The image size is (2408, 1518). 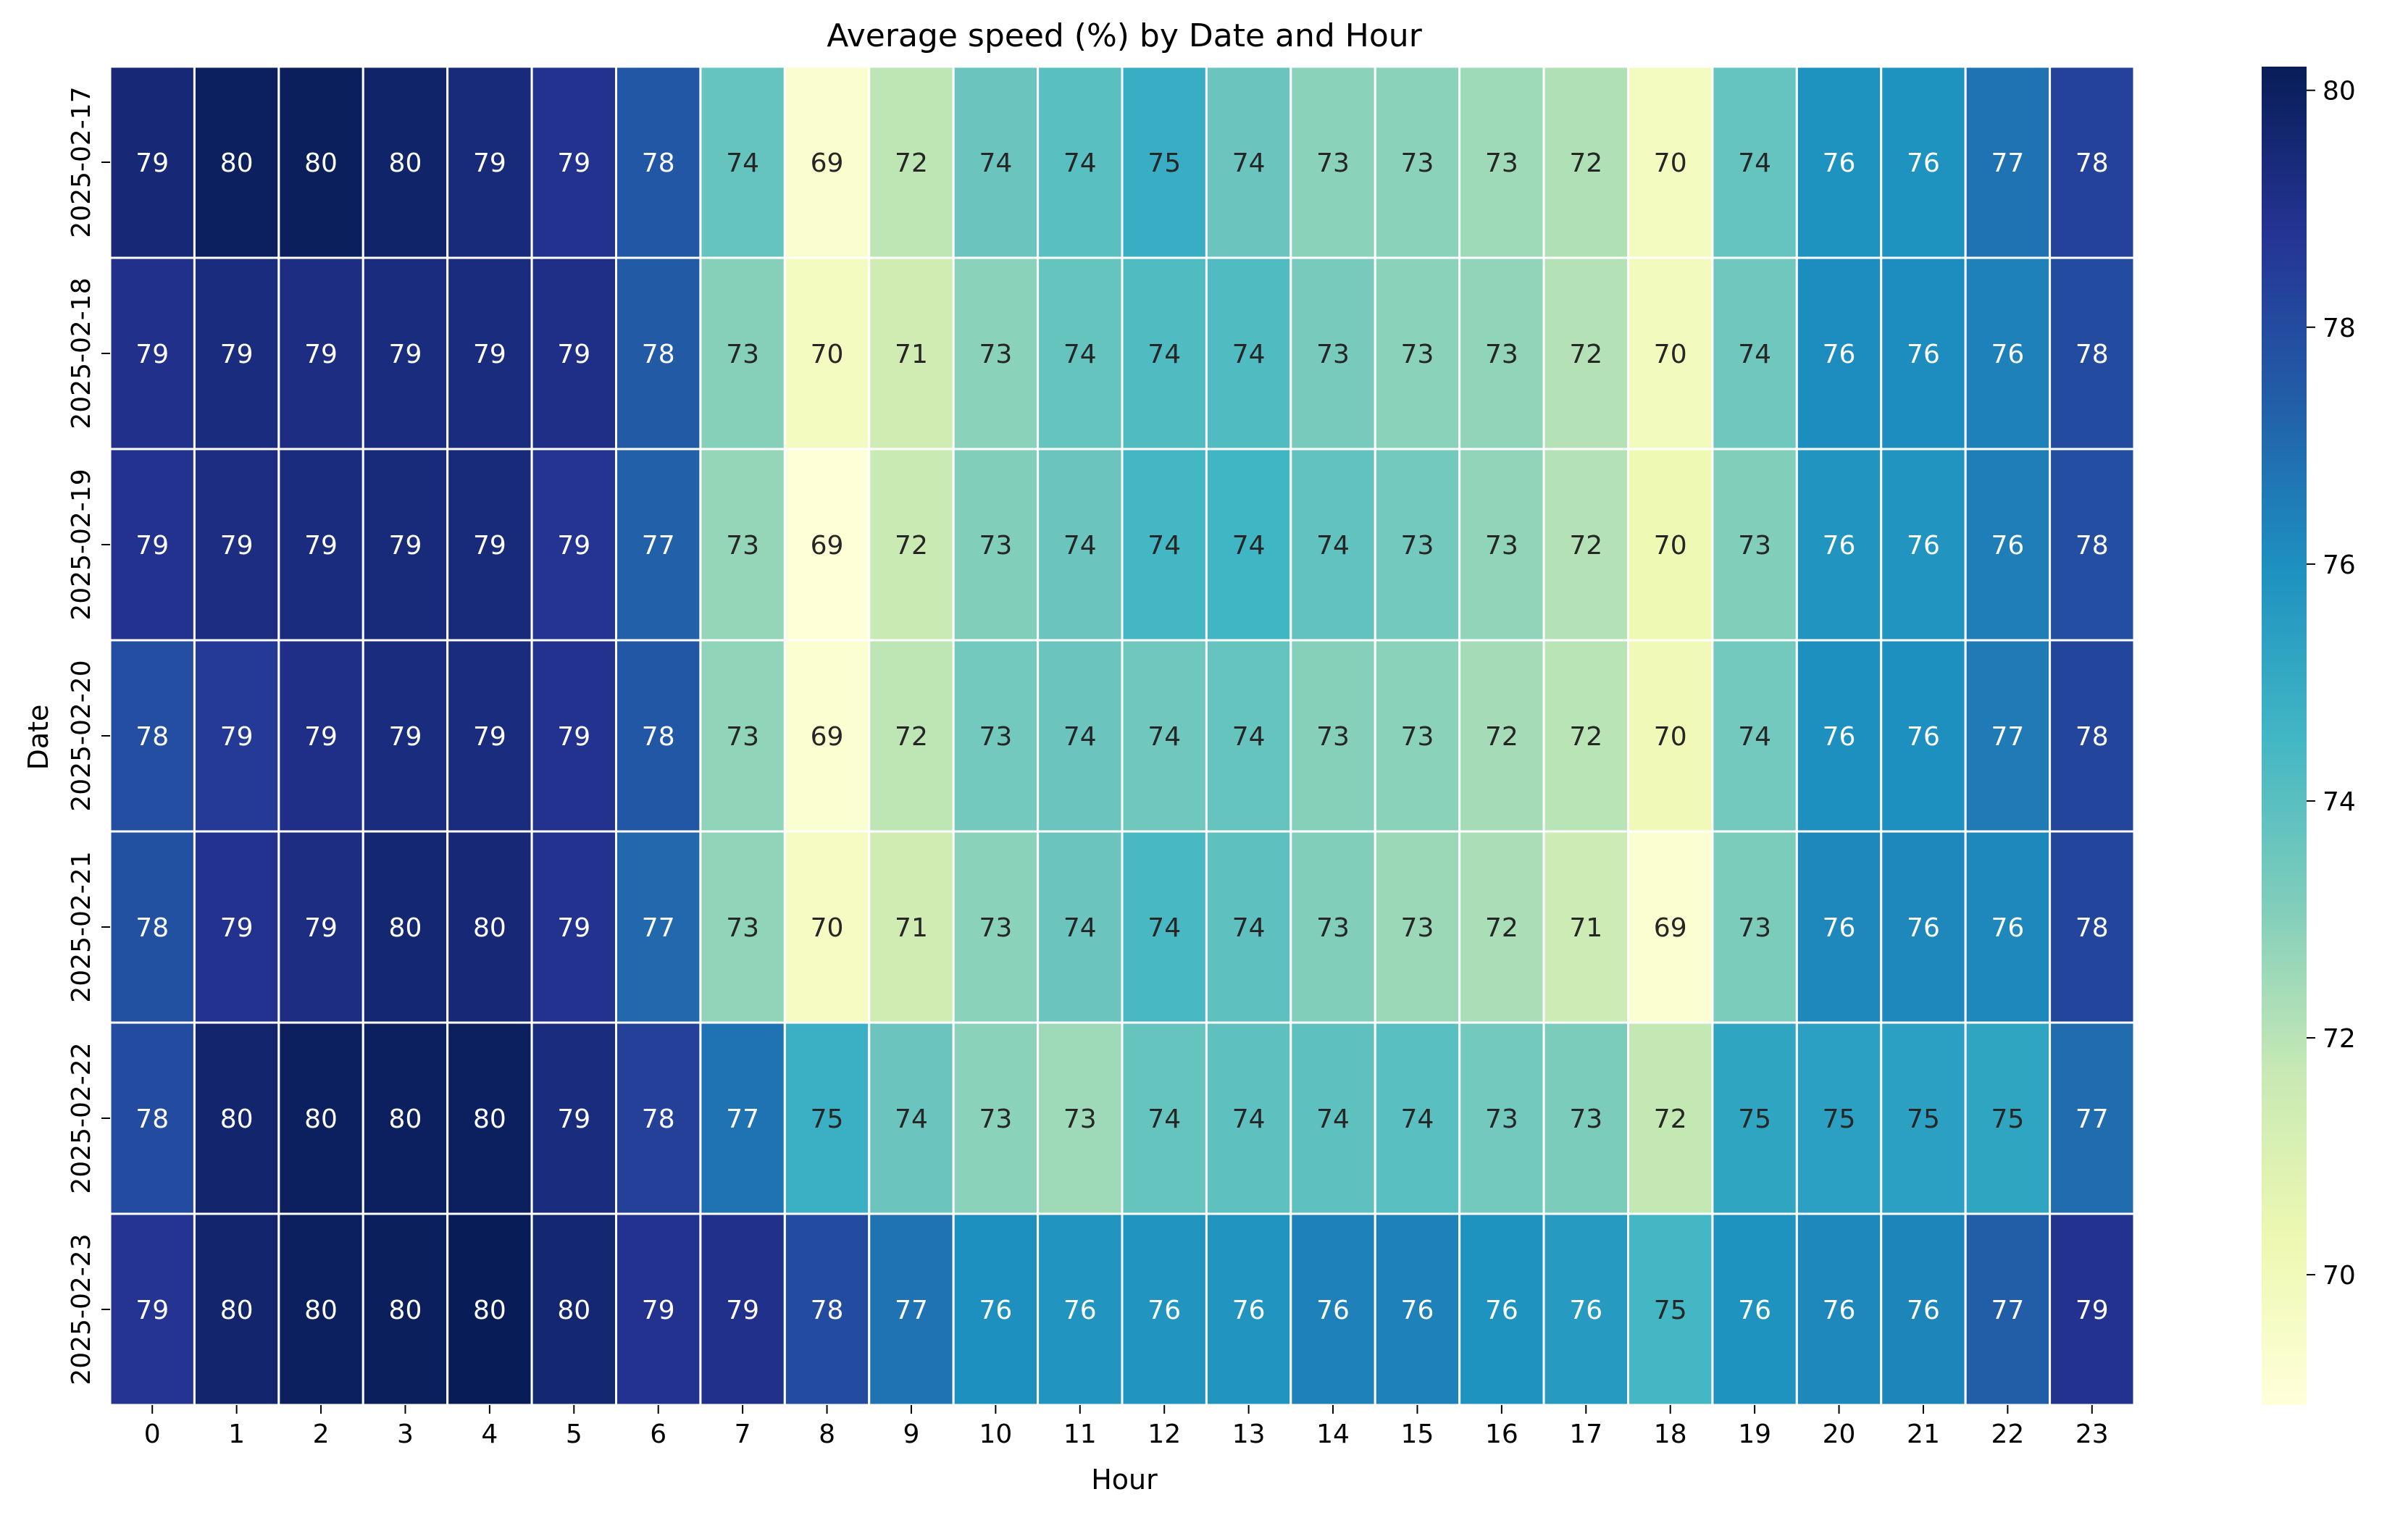 I want to click on x-tick-label: 16, so click(x=1502, y=1435).